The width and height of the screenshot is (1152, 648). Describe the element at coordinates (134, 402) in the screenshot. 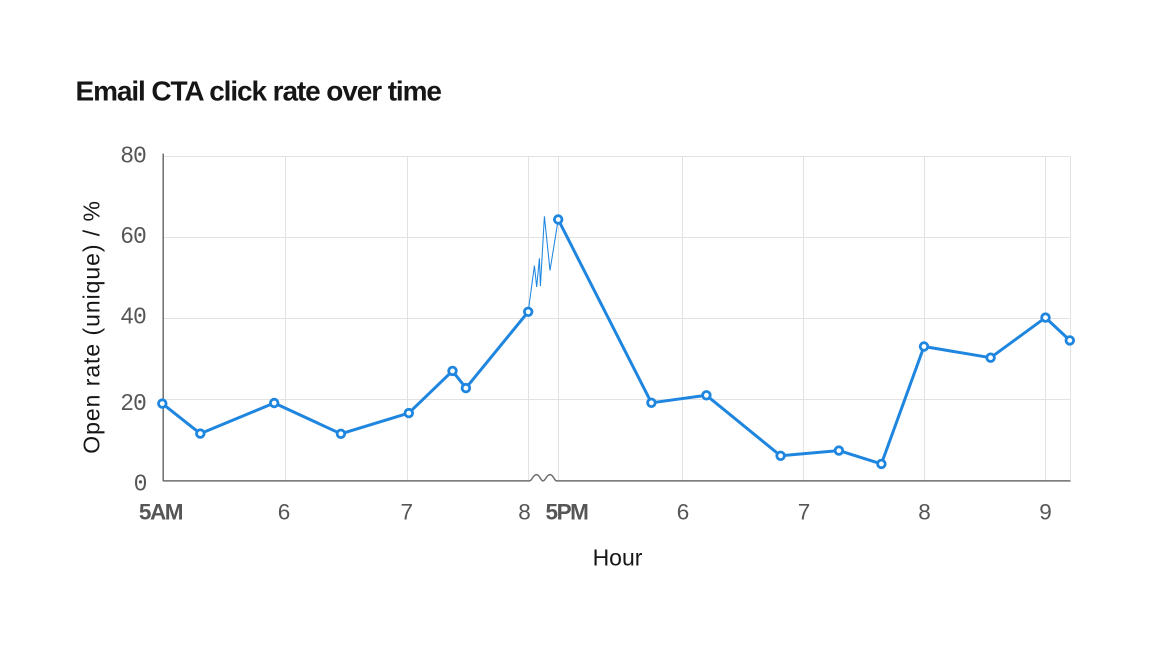

I see `svg-text: 20` at that location.